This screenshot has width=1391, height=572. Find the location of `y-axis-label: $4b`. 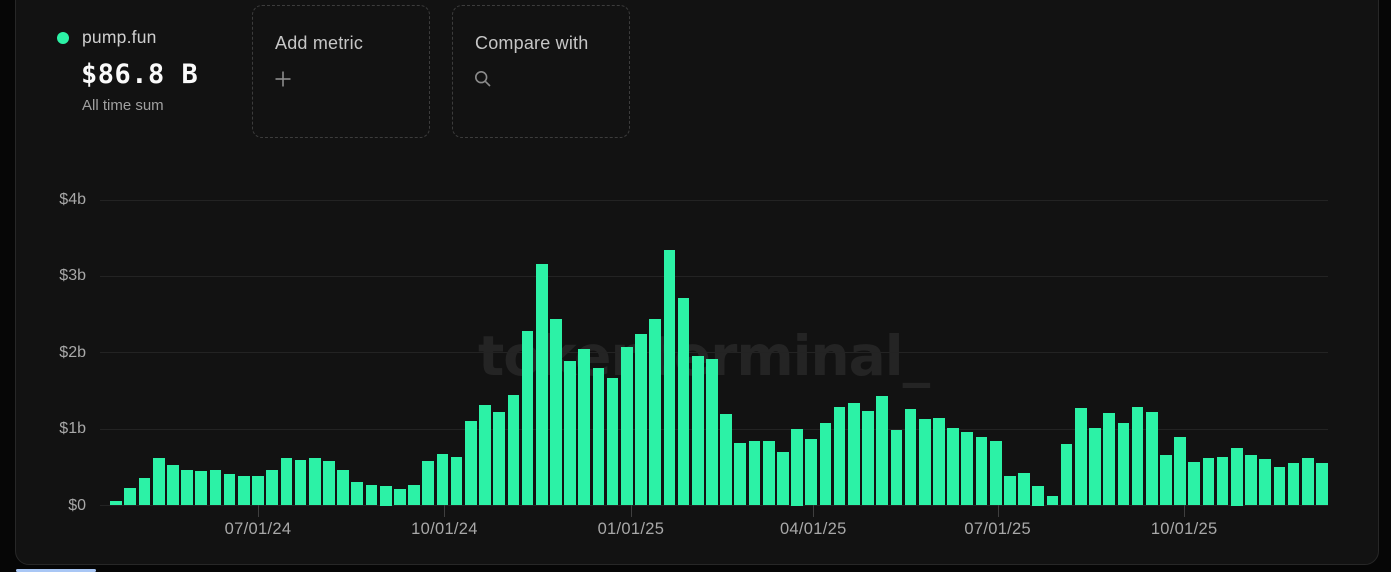

y-axis-label: $4b is located at coordinates (72, 199).